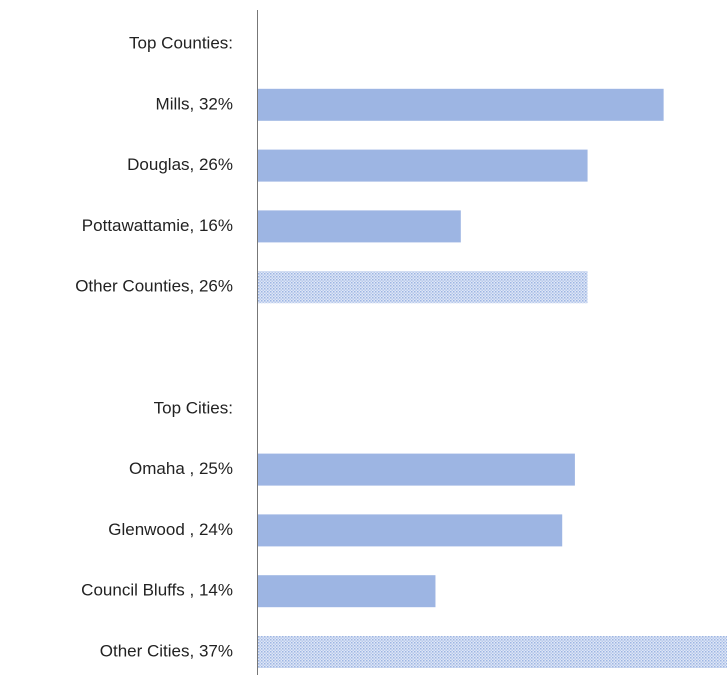  I want to click on category-label: Omaha , 25%, so click(181, 468).